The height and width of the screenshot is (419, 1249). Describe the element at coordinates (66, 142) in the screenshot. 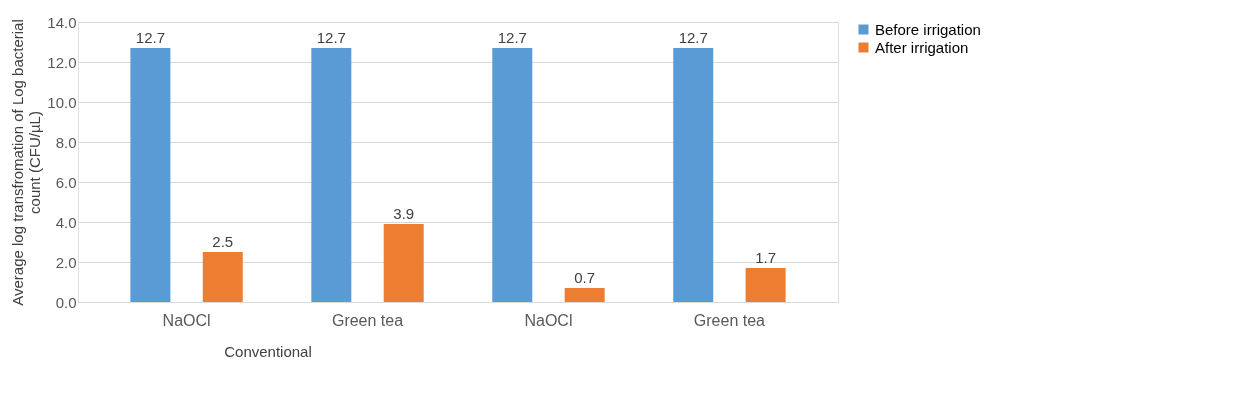

I see `y-tick-label: 8.0` at that location.